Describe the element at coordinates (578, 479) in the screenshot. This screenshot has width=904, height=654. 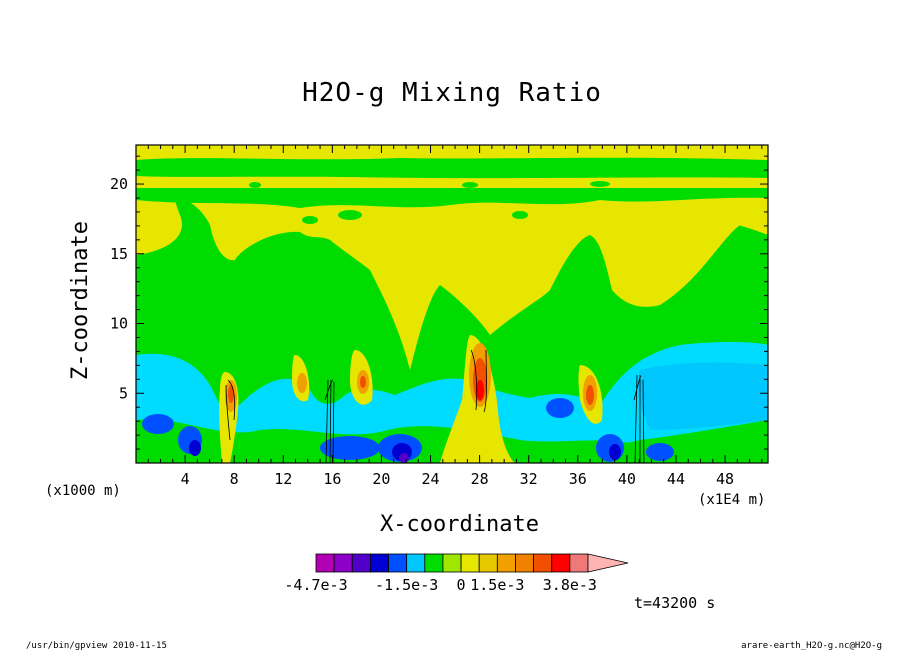
I see `x-tick-label: 36` at that location.